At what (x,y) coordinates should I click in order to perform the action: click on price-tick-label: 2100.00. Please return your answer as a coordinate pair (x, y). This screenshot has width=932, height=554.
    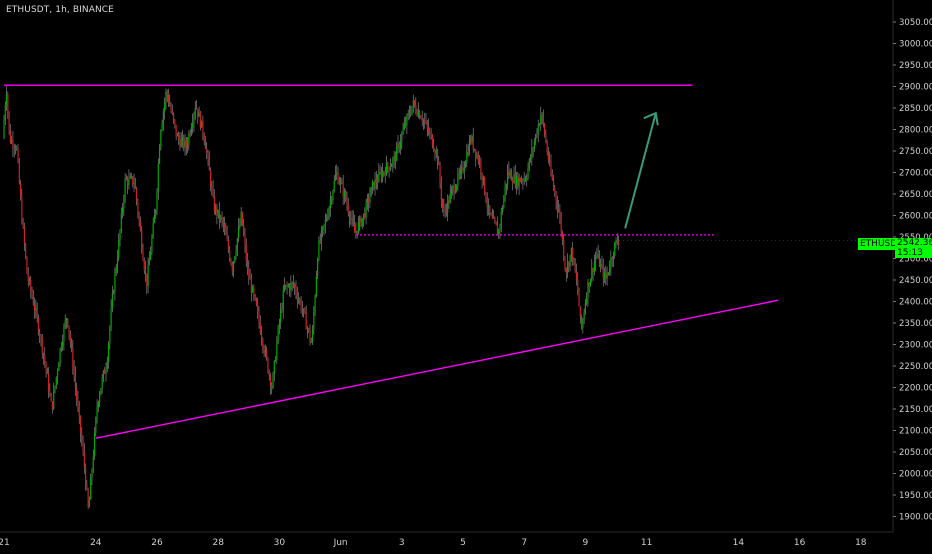
    Looking at the image, I should click on (915, 432).